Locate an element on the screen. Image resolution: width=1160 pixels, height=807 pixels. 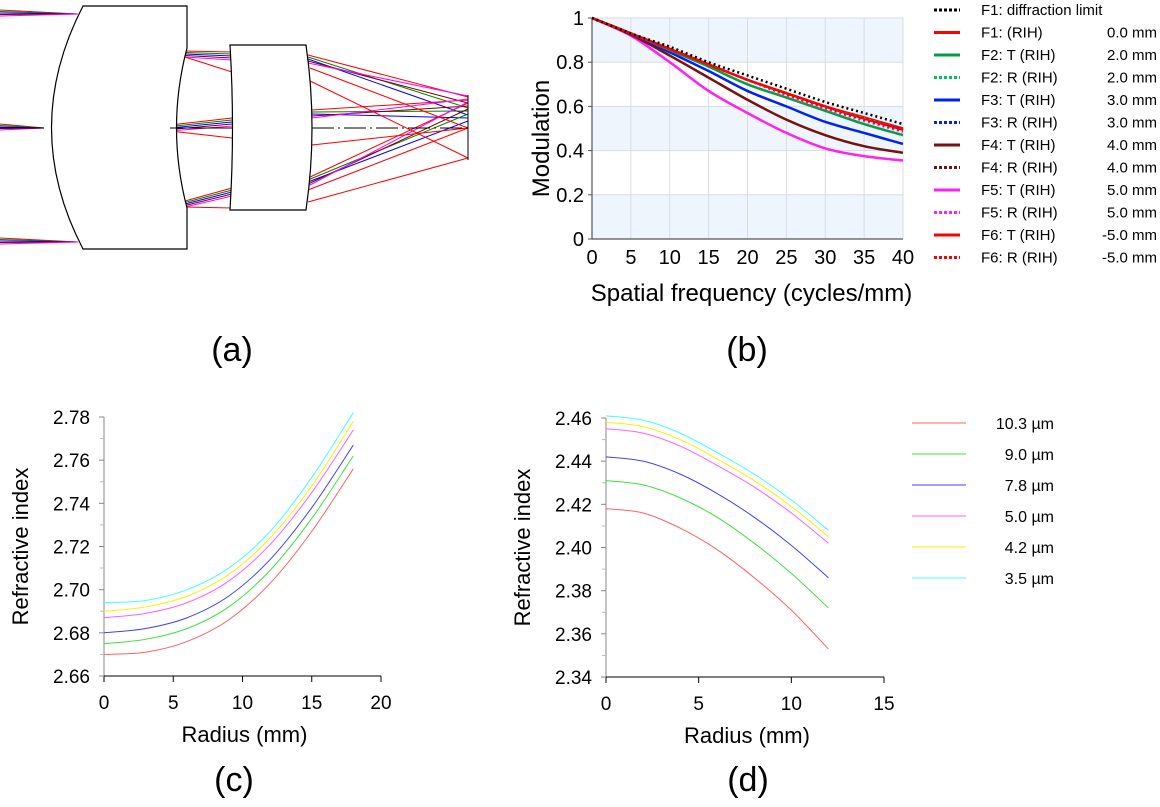
legend-label: 3.5 µm is located at coordinates (1029, 579).